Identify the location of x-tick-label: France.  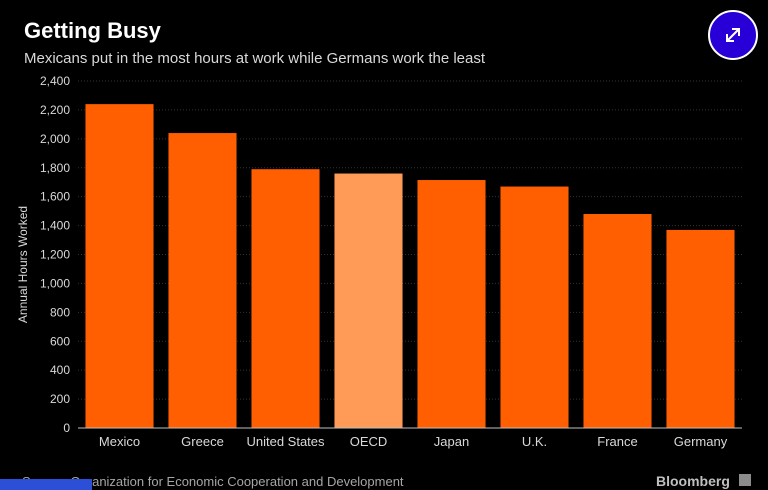
(617, 441).